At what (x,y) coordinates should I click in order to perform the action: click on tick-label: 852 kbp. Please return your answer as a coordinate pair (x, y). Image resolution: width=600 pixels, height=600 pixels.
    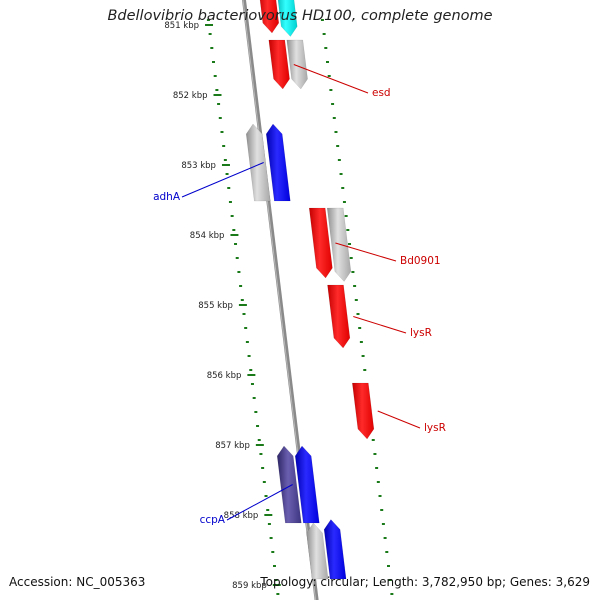
    Looking at the image, I should click on (190, 96).